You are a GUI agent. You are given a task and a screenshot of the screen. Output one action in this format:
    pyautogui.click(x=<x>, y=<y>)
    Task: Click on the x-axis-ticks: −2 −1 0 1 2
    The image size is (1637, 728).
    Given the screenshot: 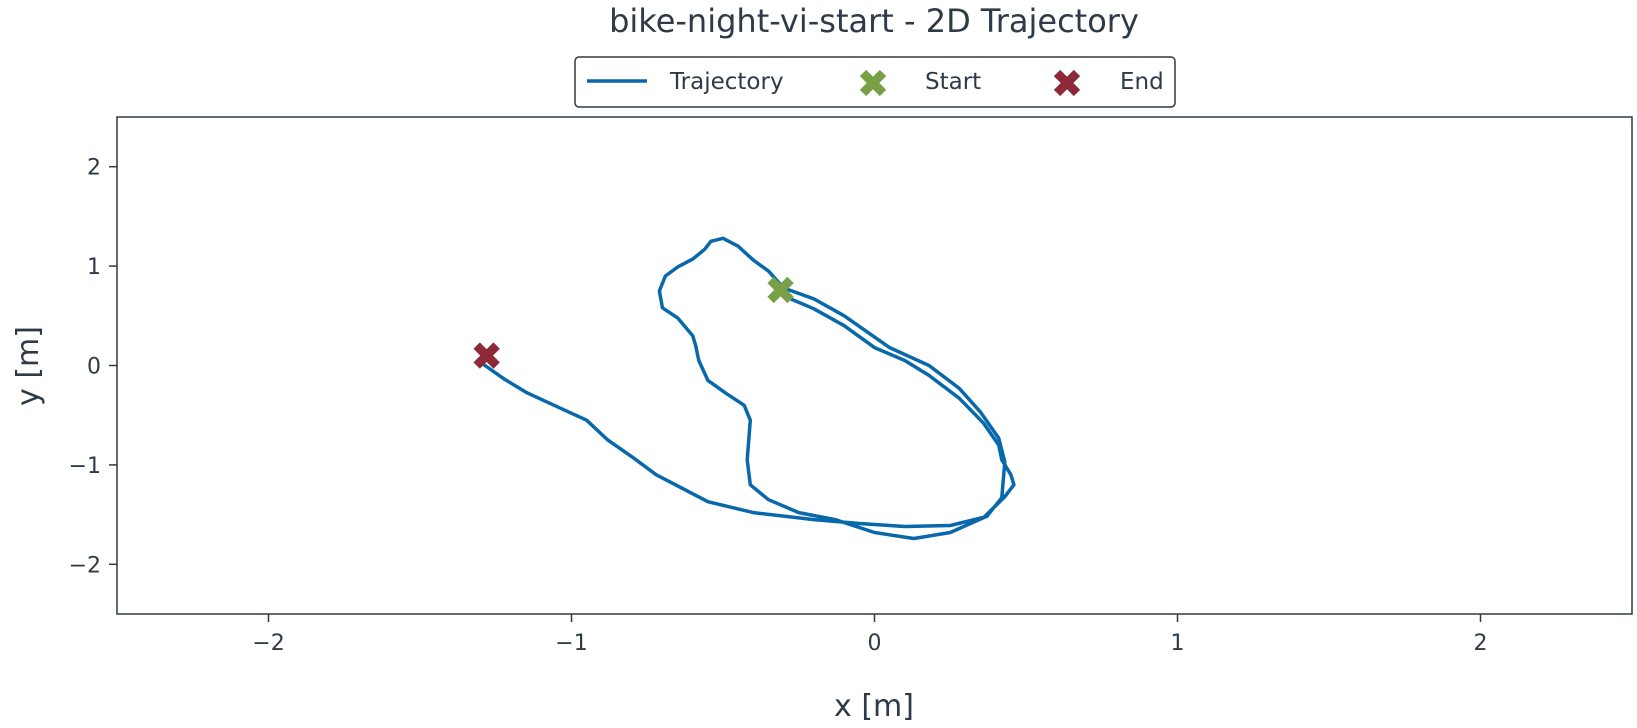 What is the action you would take?
    pyautogui.click(x=870, y=635)
    